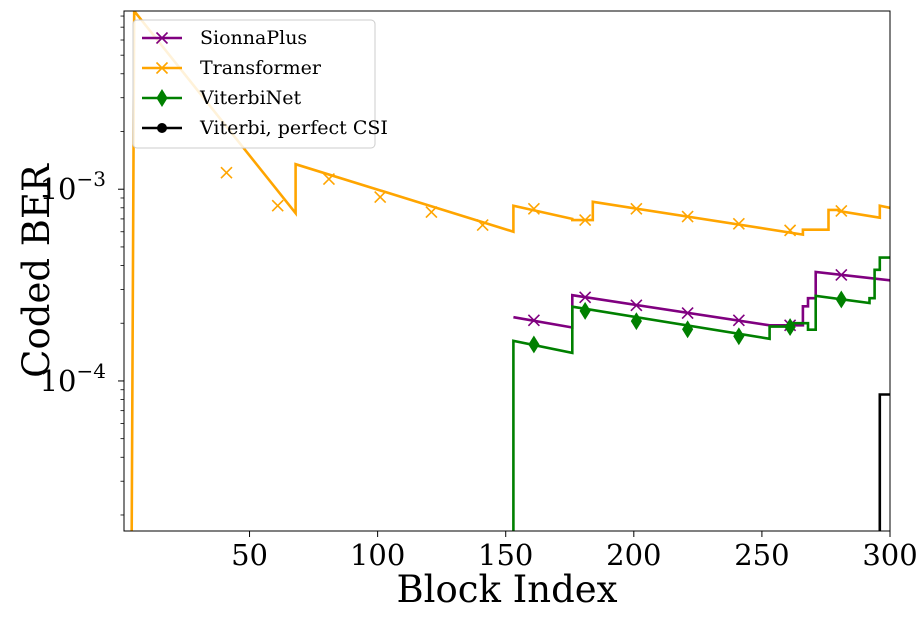  Describe the element at coordinates (761, 555) in the screenshot. I see `x-tick-label: 250` at that location.